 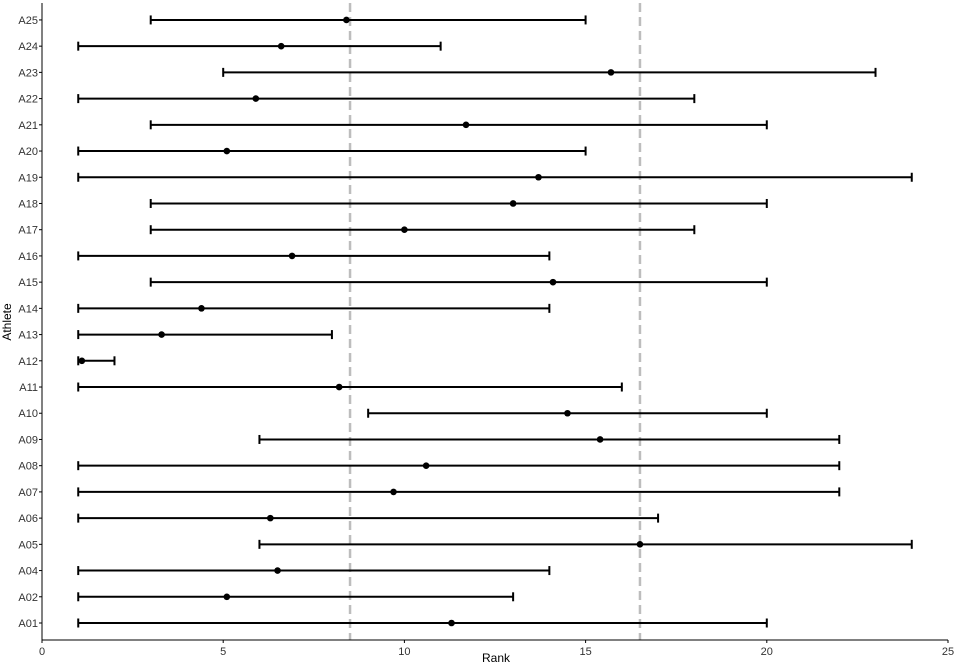 What do you see at coordinates (332, 151) in the screenshot?
I see `athlete-row-a20` at bounding box center [332, 151].